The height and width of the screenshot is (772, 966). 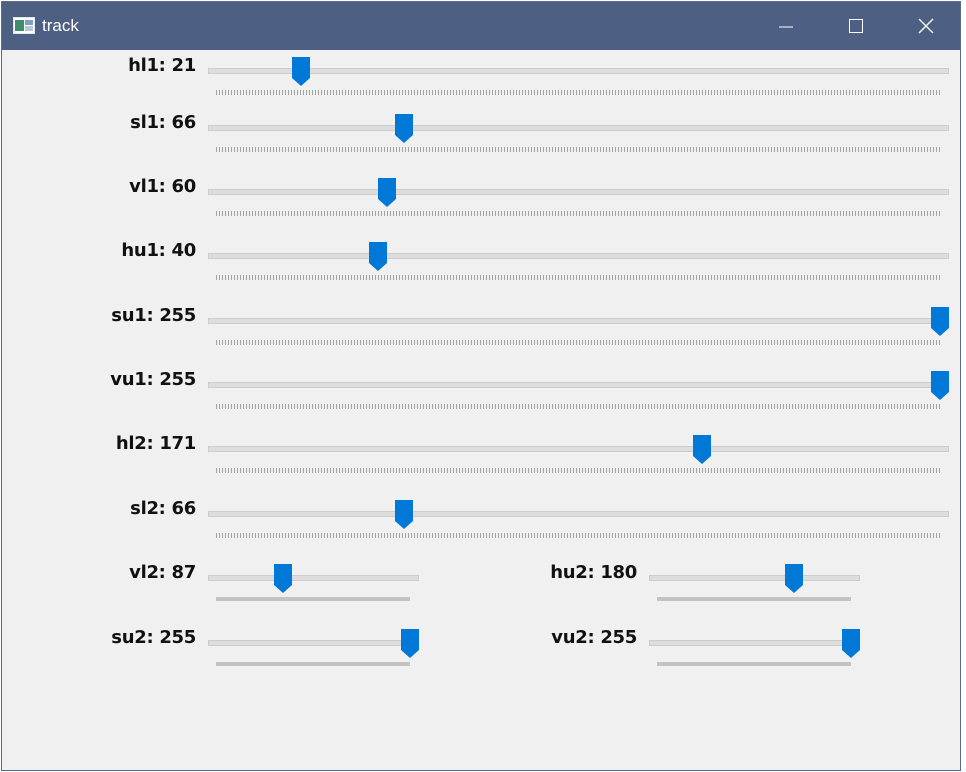 What do you see at coordinates (578, 71) in the screenshot?
I see `trackbar-track-hl1` at bounding box center [578, 71].